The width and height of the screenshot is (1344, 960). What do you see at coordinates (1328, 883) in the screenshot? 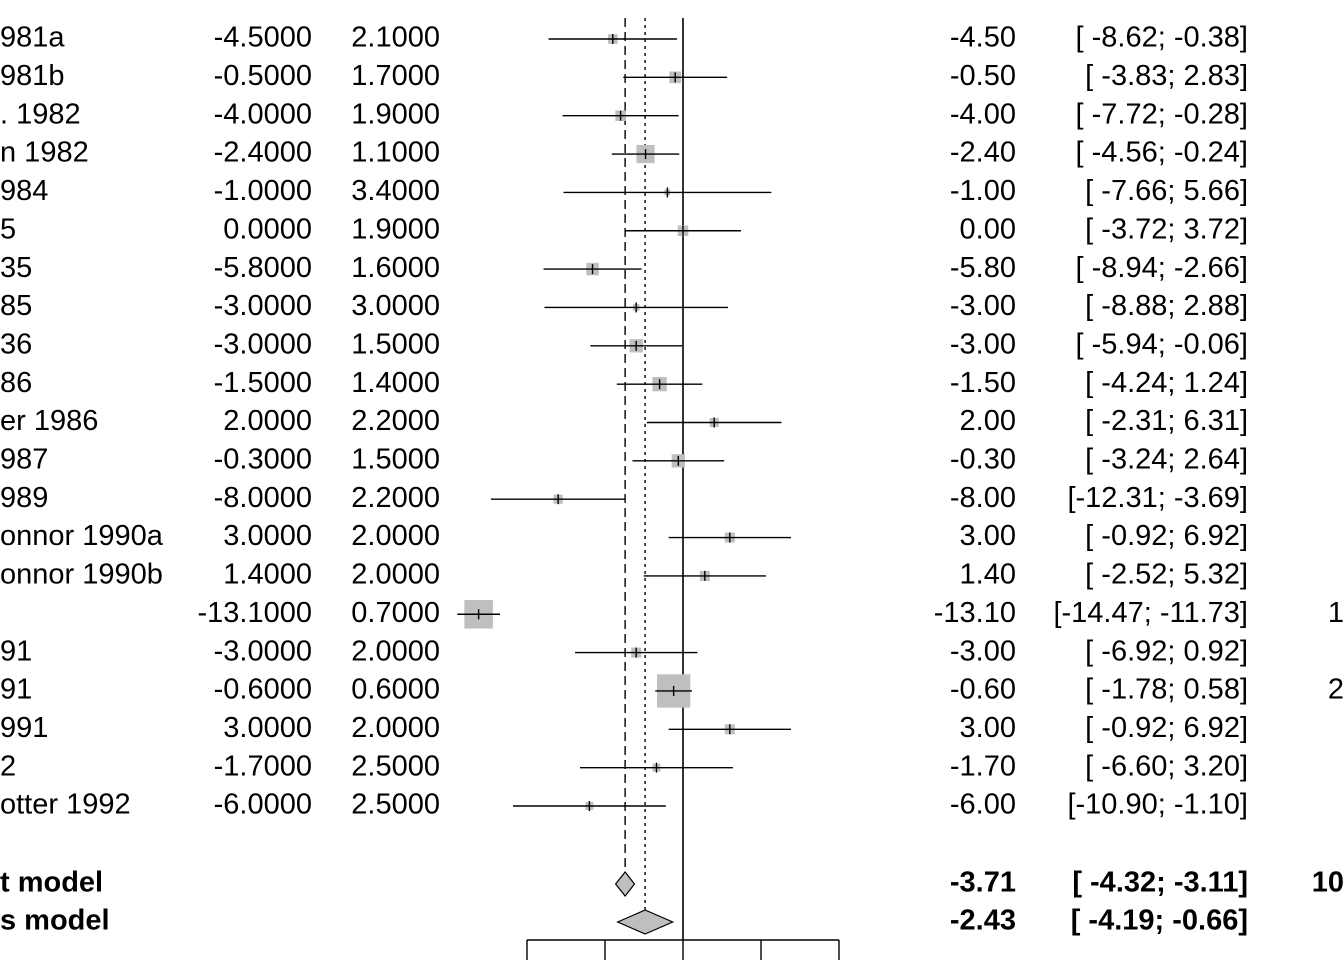
I see `pooled-weight: 10` at bounding box center [1328, 883].